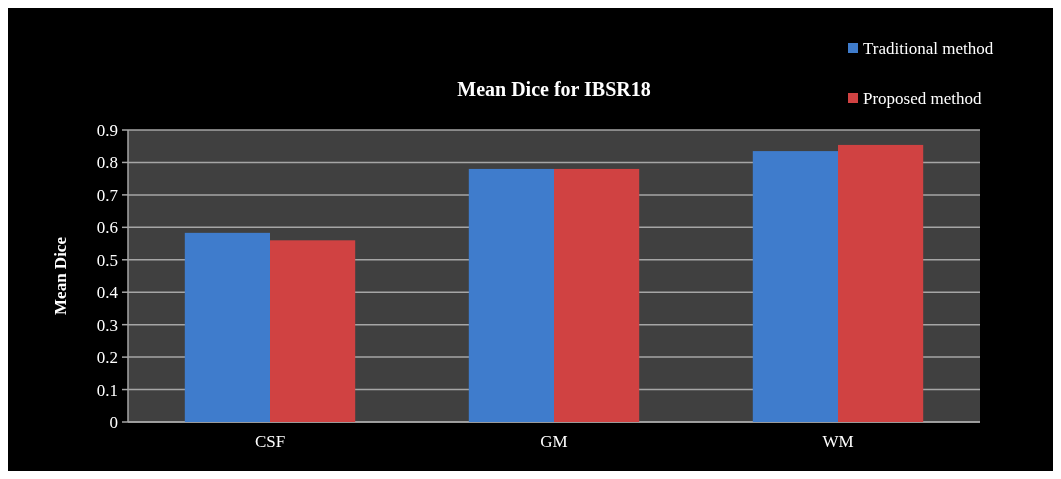 This screenshot has height=479, width=1061. What do you see at coordinates (107, 195) in the screenshot?
I see `y-tick-label: 0.7` at bounding box center [107, 195].